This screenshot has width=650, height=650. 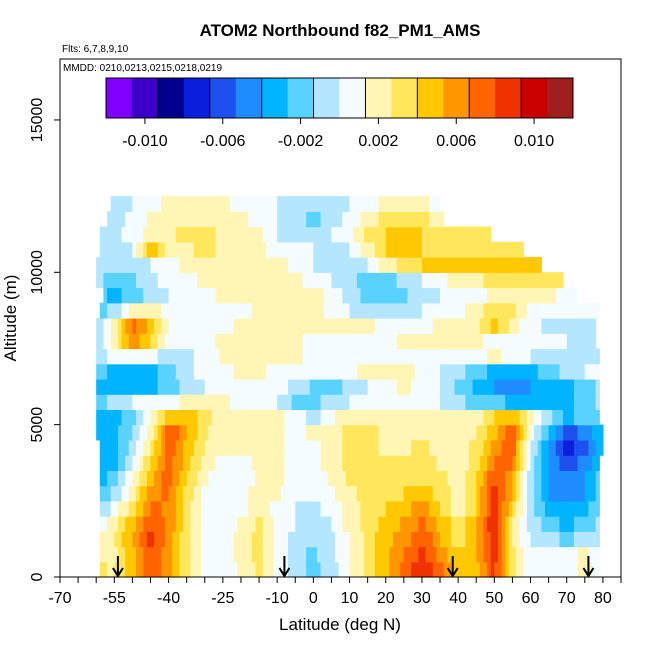 I want to click on x-tick-label: 70, so click(x=567, y=598).